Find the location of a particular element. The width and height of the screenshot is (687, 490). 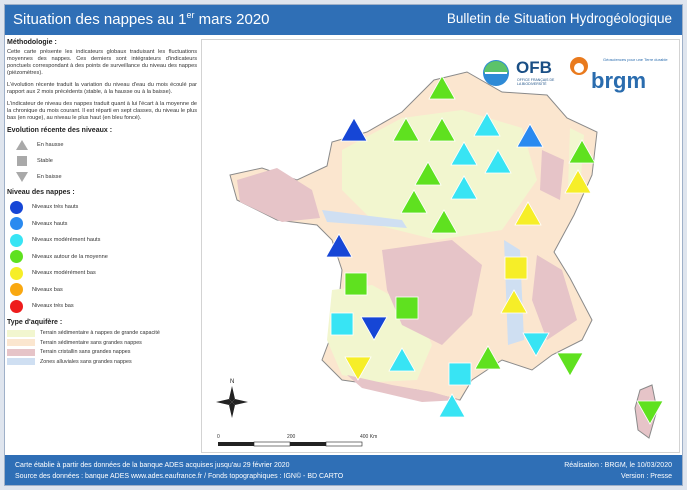

level-label: Niveaux bas is located at coordinates (47, 289).